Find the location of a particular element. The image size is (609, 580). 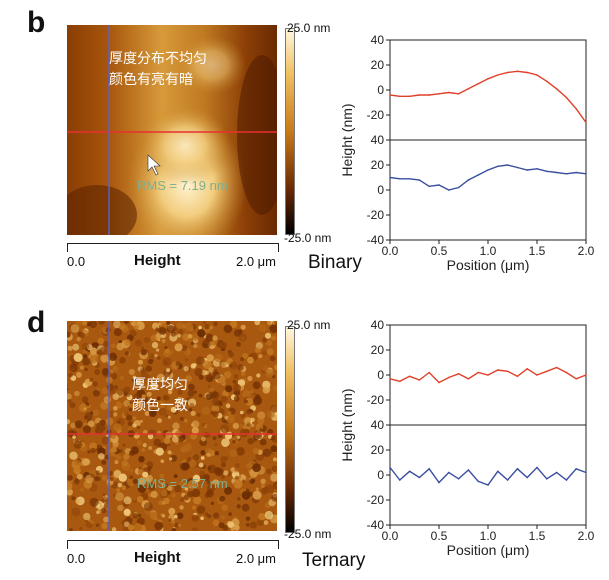

scale-start-binary: 0.0 is located at coordinates (76, 261).